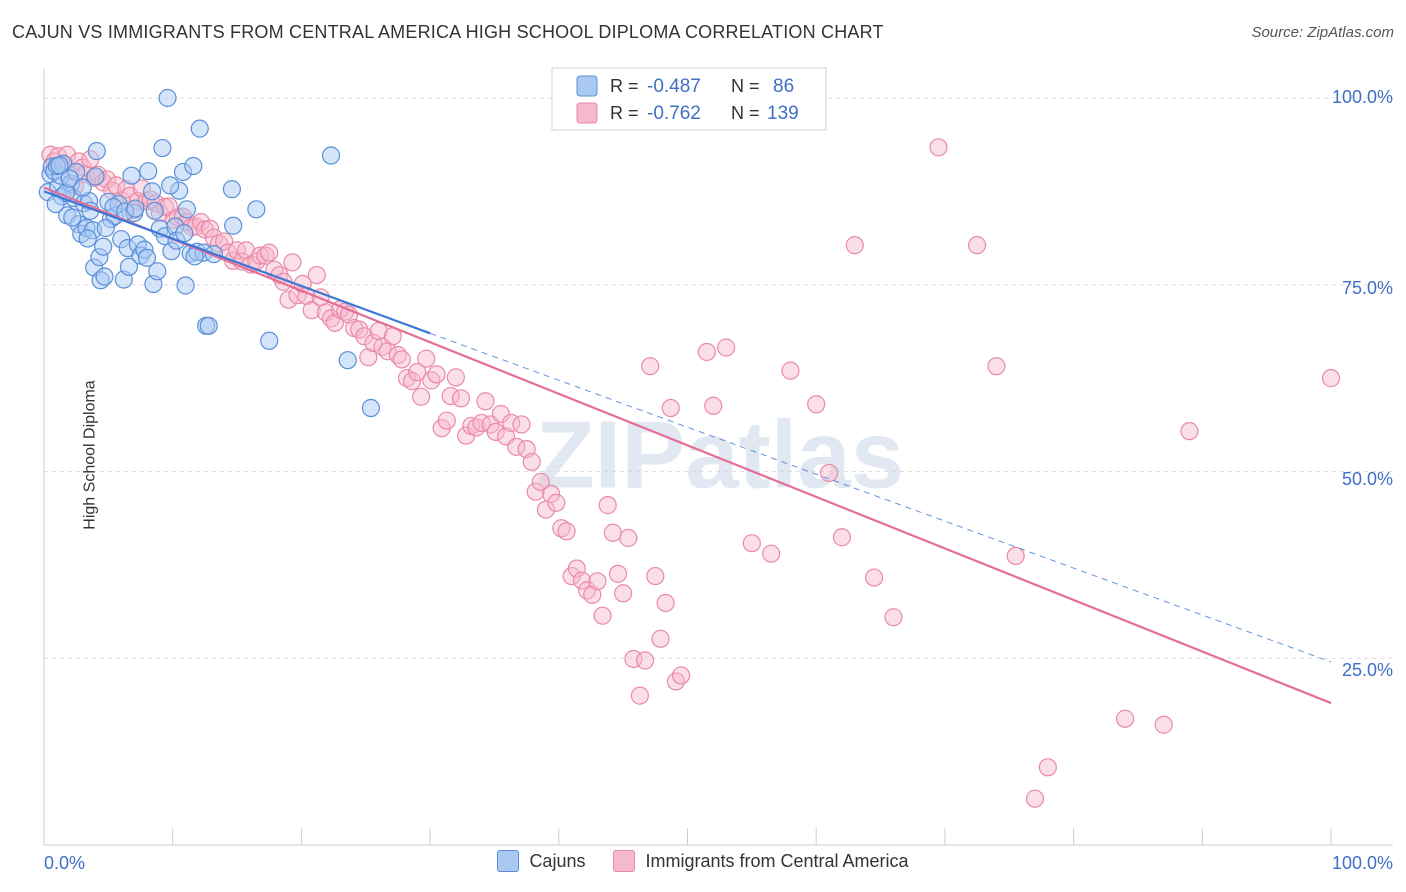 Image resolution: width=1406 pixels, height=892 pixels. What do you see at coordinates (720, 454) in the screenshot?
I see `watermark: ZIPatlas` at bounding box center [720, 454].